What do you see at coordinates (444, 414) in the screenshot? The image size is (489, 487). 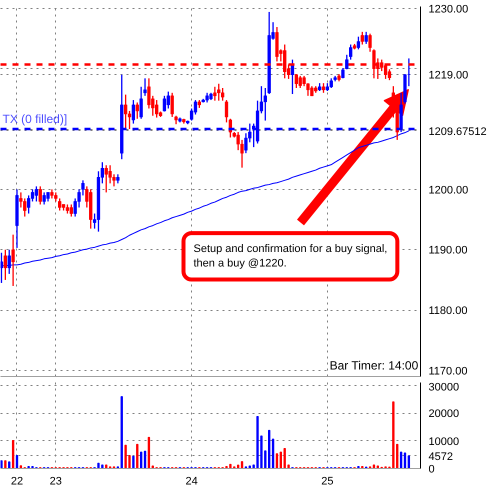 I see `y-tick-label: 20000` at bounding box center [444, 414].